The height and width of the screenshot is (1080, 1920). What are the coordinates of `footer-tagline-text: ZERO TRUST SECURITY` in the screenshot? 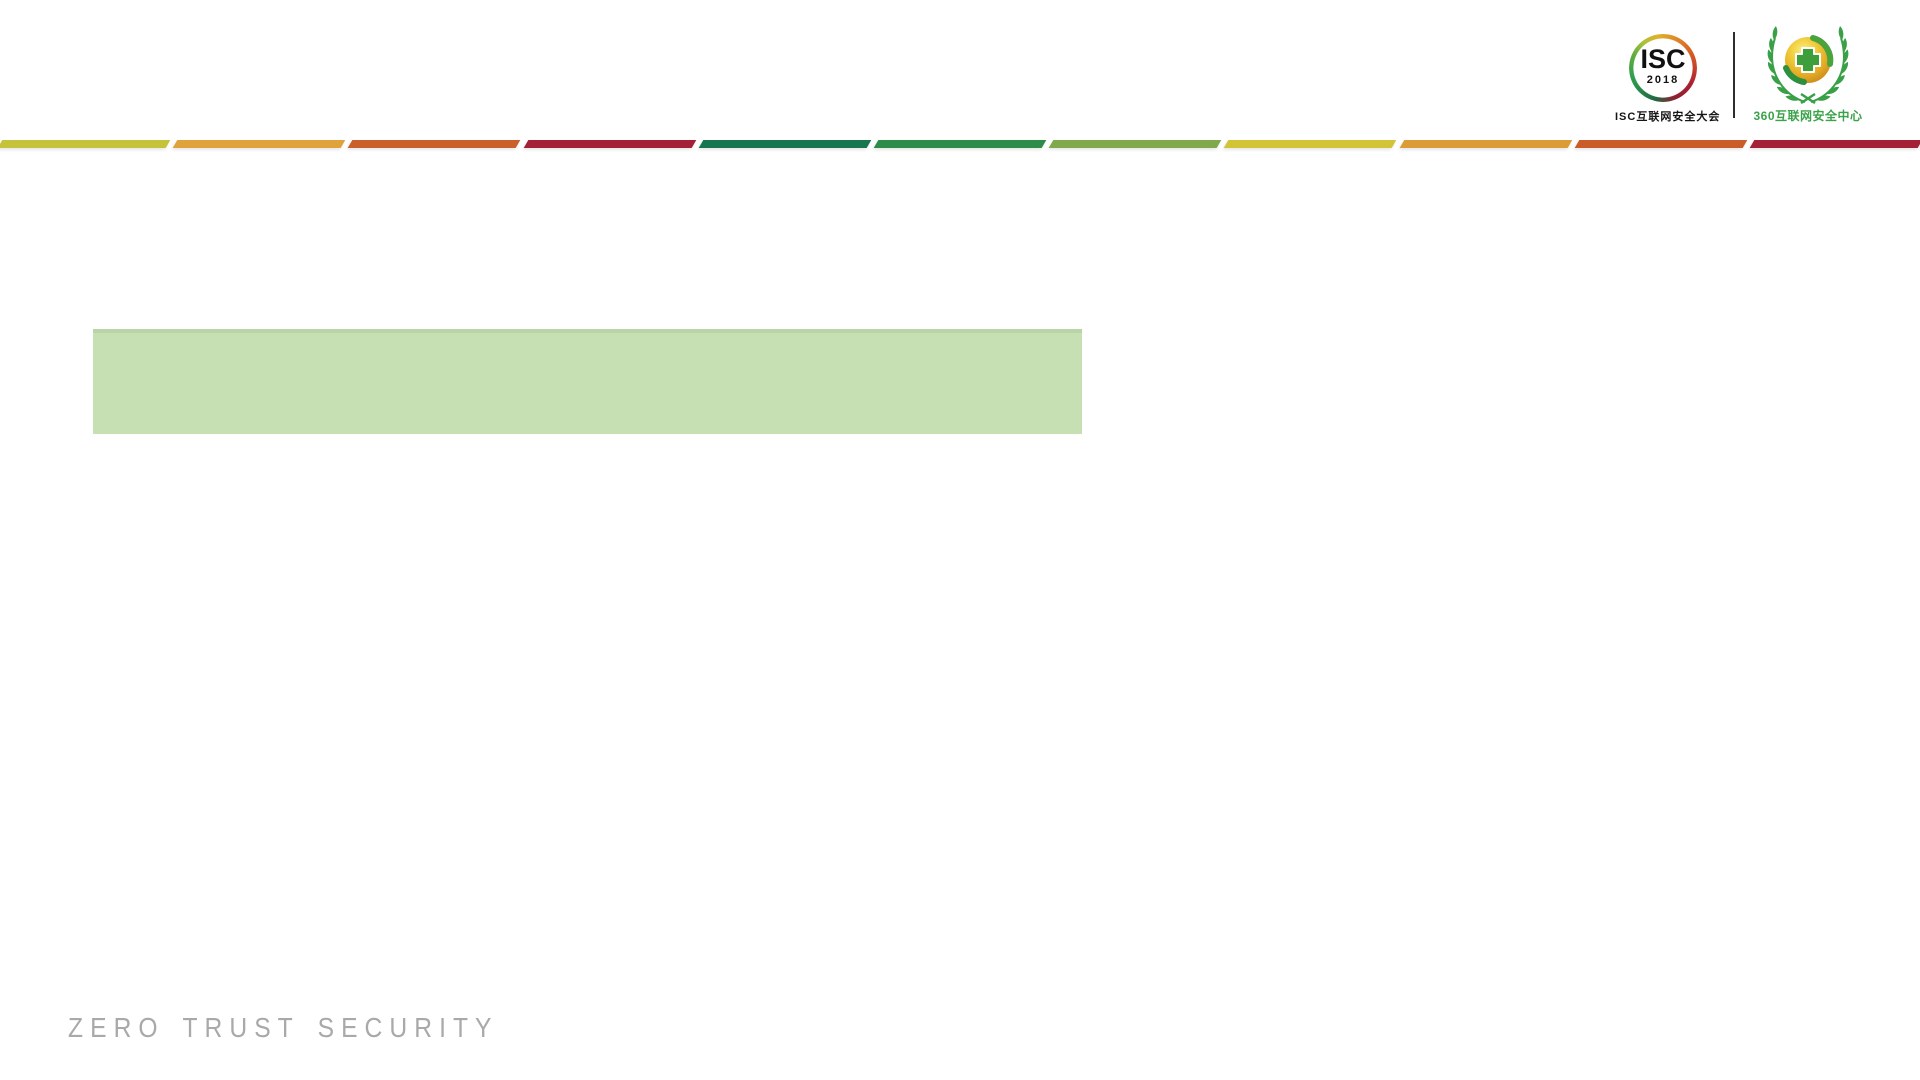 It's located at (283, 1027).